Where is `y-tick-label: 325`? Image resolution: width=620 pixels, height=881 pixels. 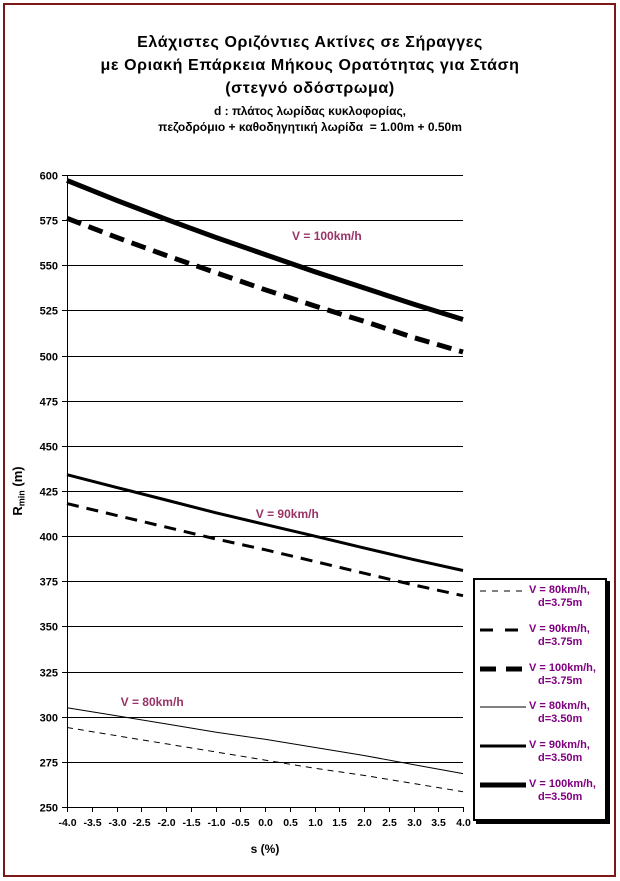 y-tick-label: 325 is located at coordinates (49, 674).